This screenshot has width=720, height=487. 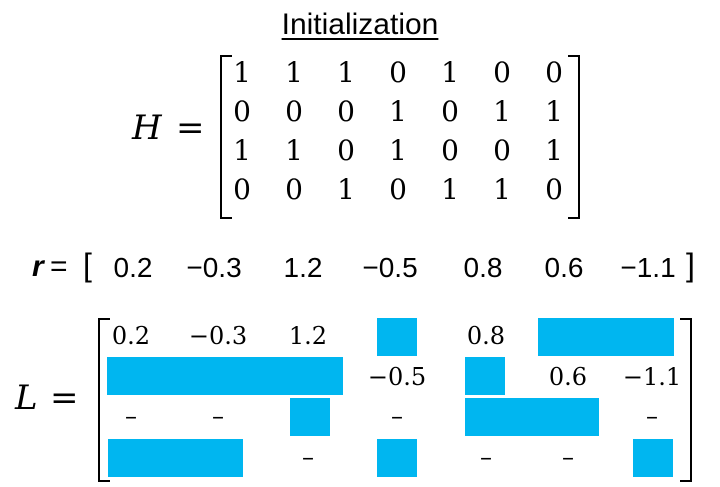 What do you see at coordinates (218, 336) in the screenshot?
I see `l-cell: −0.3` at bounding box center [218, 336].